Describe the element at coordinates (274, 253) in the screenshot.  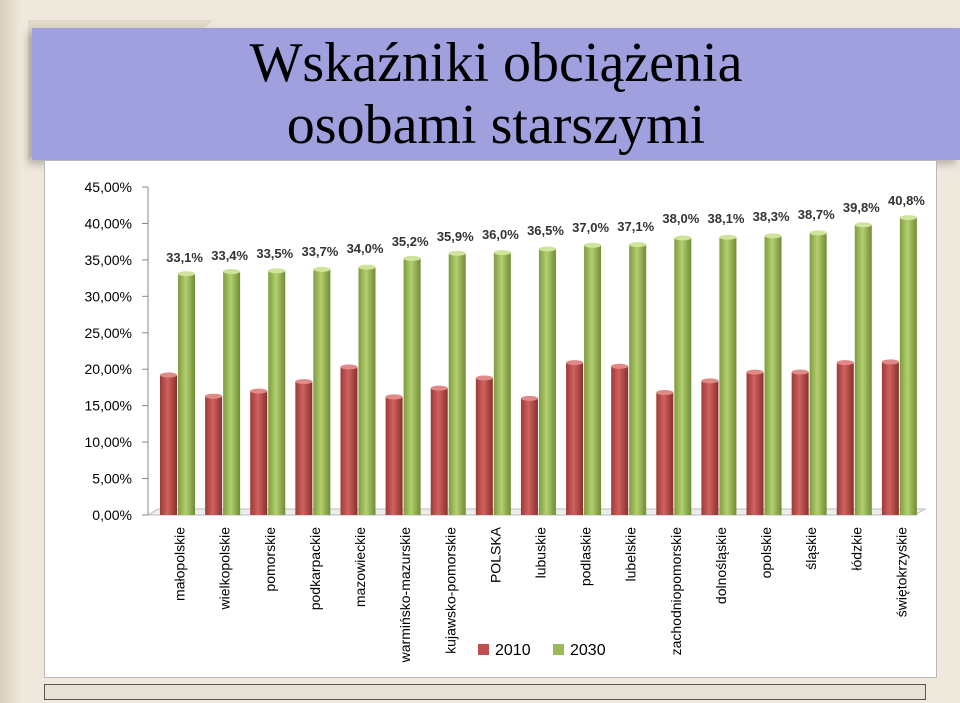
I see `data-label-2030: 33,5%` at that location.